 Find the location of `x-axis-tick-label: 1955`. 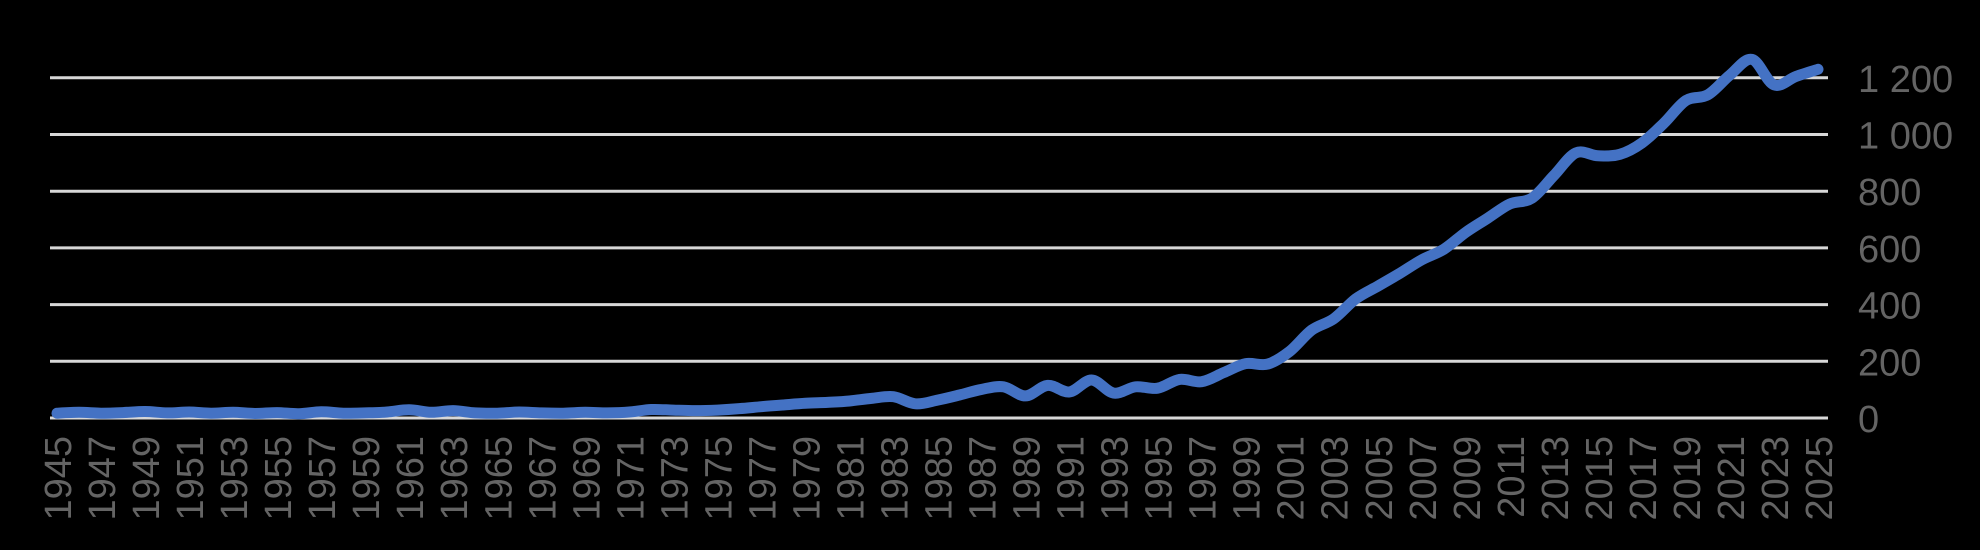

x-axis-tick-label: 1955 is located at coordinates (279, 478).